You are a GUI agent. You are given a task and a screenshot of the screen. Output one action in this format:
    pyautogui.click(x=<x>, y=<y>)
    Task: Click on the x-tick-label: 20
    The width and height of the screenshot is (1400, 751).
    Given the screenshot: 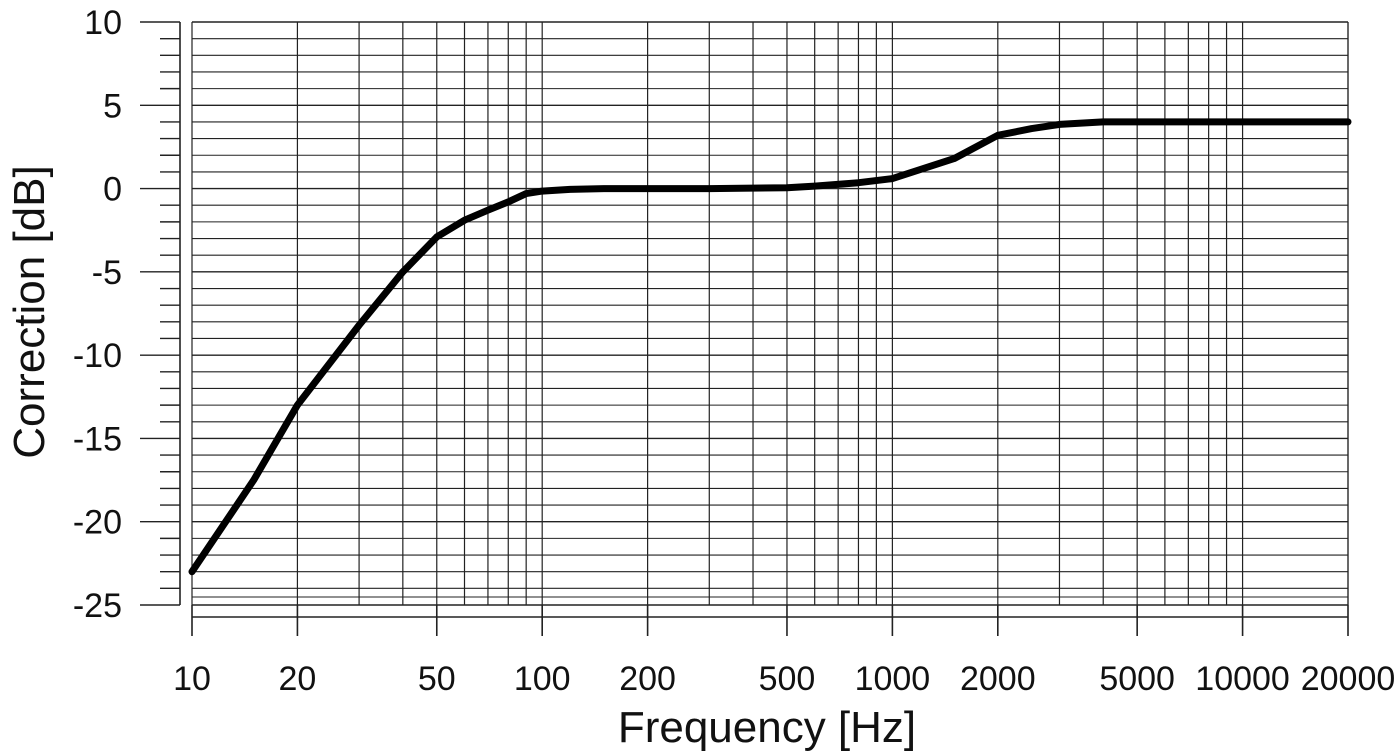 What is the action you would take?
    pyautogui.click(x=298, y=679)
    